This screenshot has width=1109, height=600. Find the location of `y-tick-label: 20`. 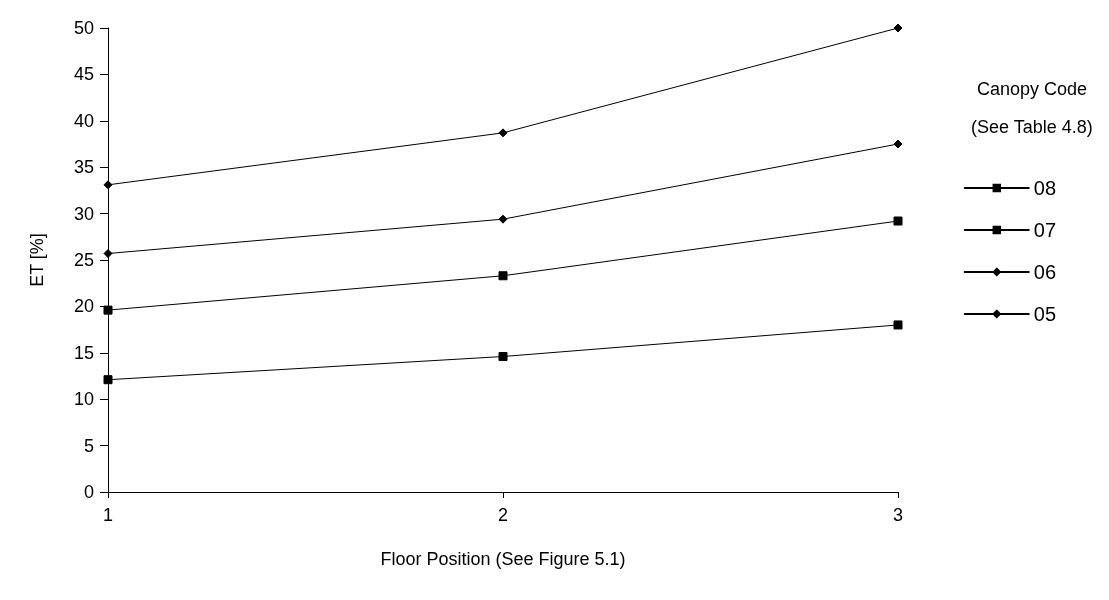

y-tick-label: 20 is located at coordinates (83, 306).